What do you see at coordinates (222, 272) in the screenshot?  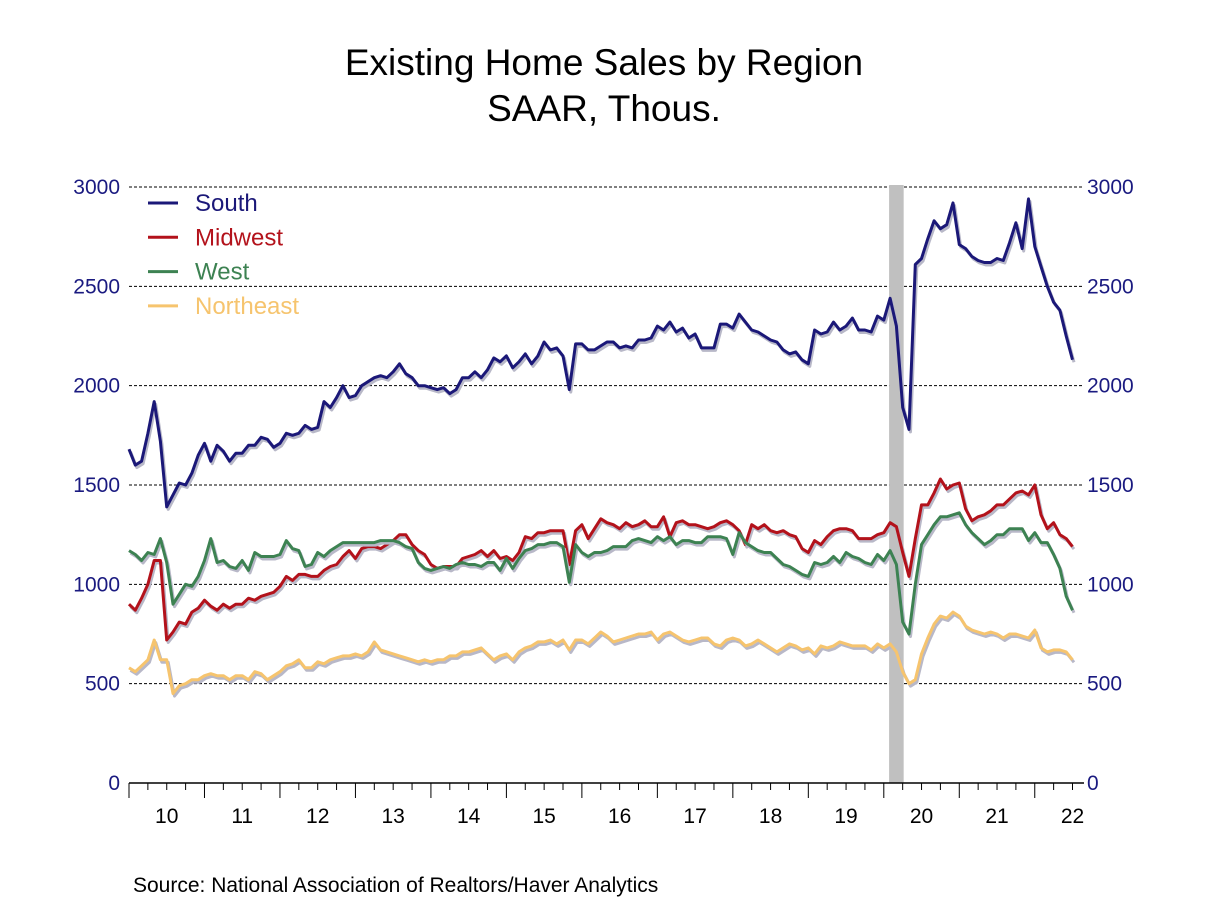 I see `legend-label-west: West` at bounding box center [222, 272].